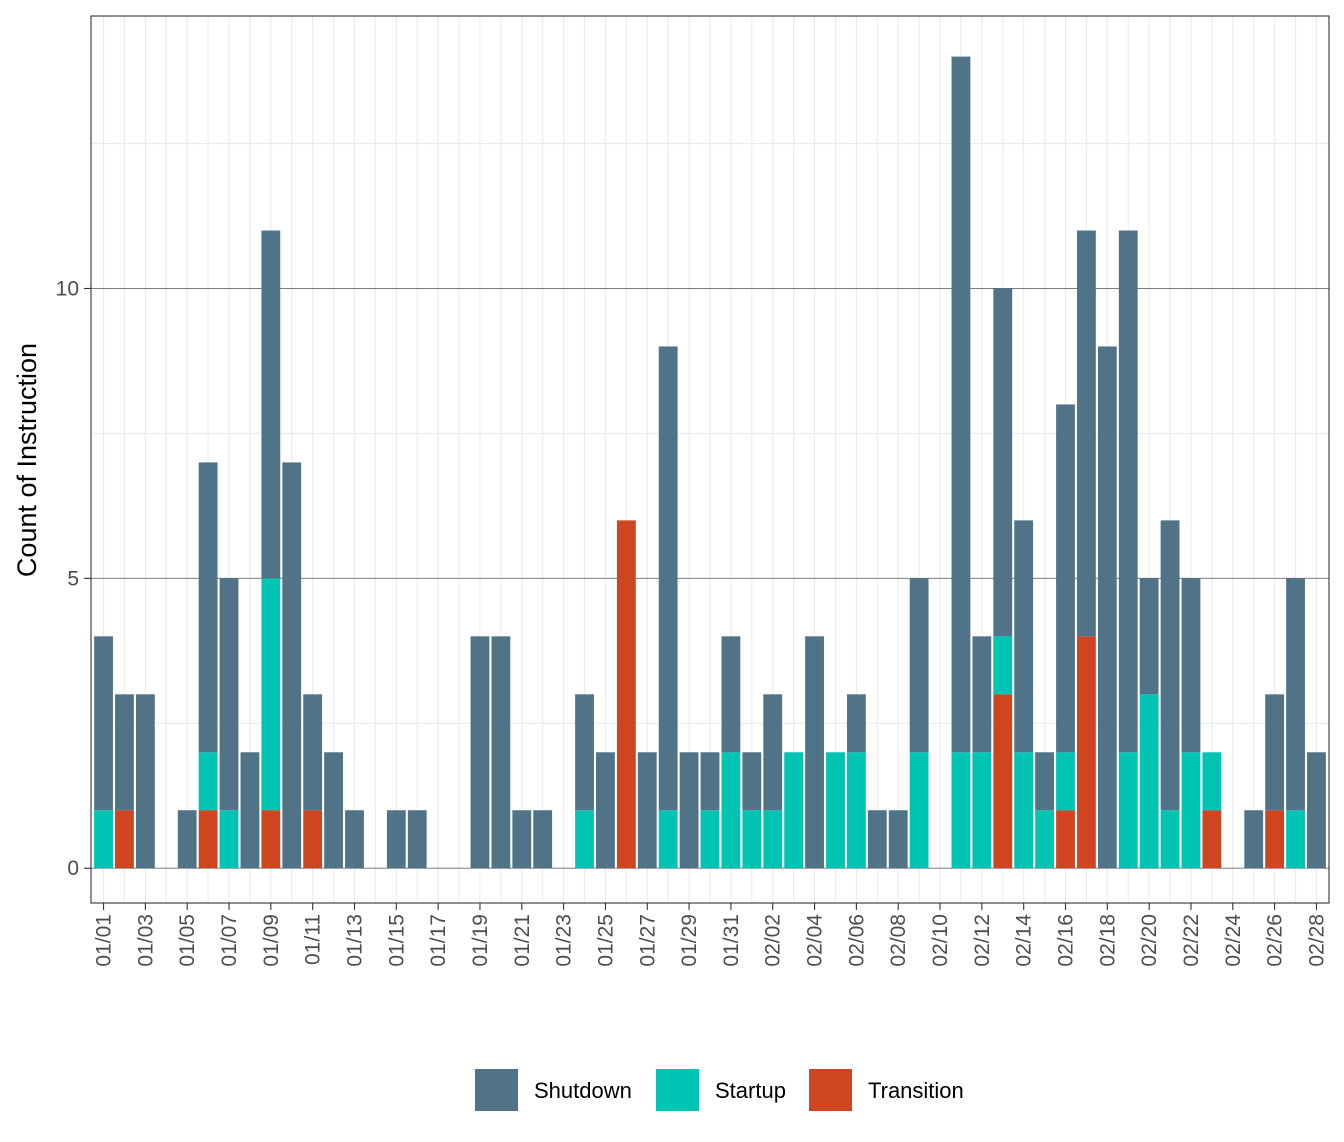 The height and width of the screenshot is (1142, 1344). What do you see at coordinates (605, 940) in the screenshot?
I see `x-tick-label: 01/25` at bounding box center [605, 940].